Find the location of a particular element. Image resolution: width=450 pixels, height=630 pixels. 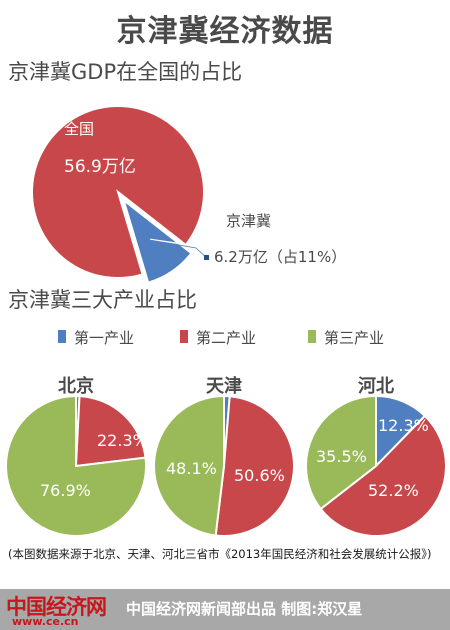

北京-label-3: 76.9% is located at coordinates (65, 490).